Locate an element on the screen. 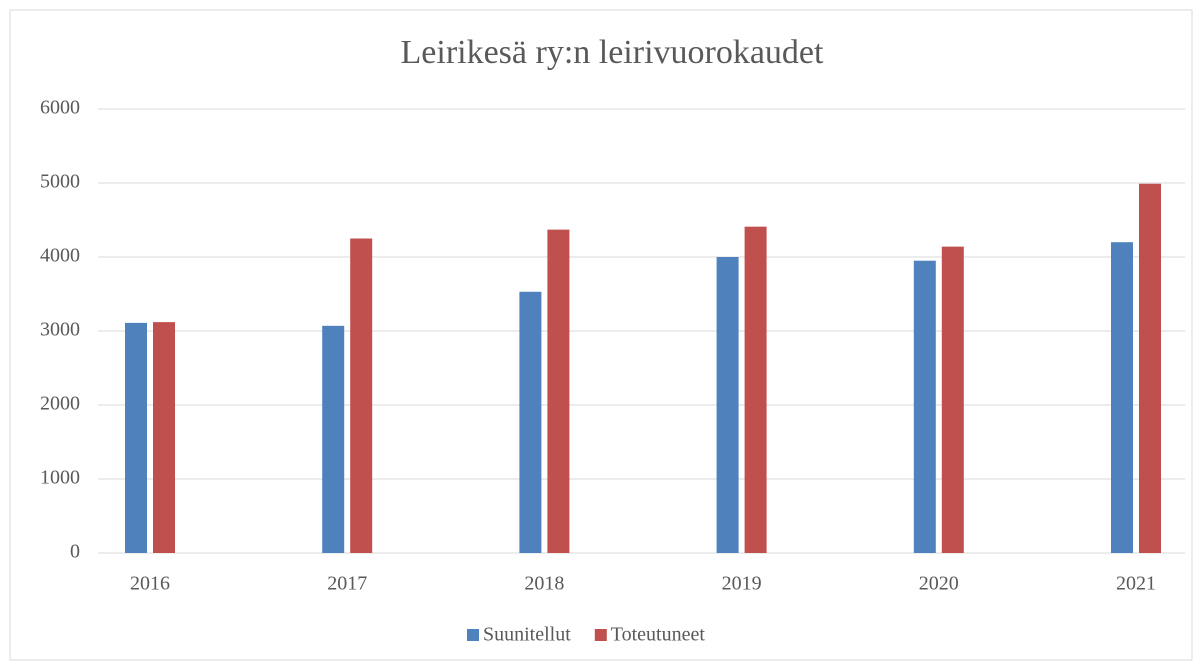 The image size is (1202, 665). y-tick-label: 0 is located at coordinates (75, 552).